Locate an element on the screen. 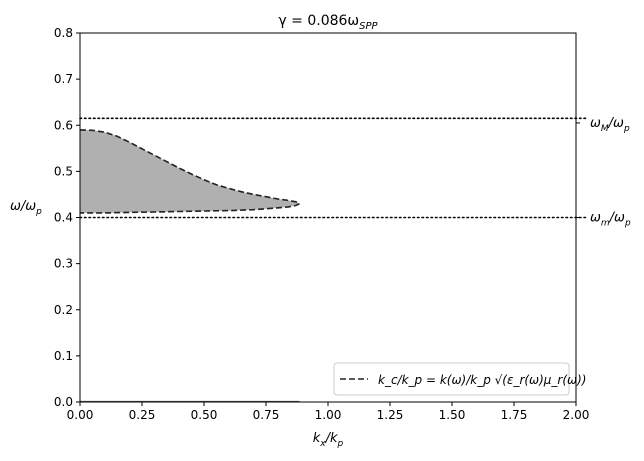  x-tick-label-6: 1.50 is located at coordinates (452, 415).